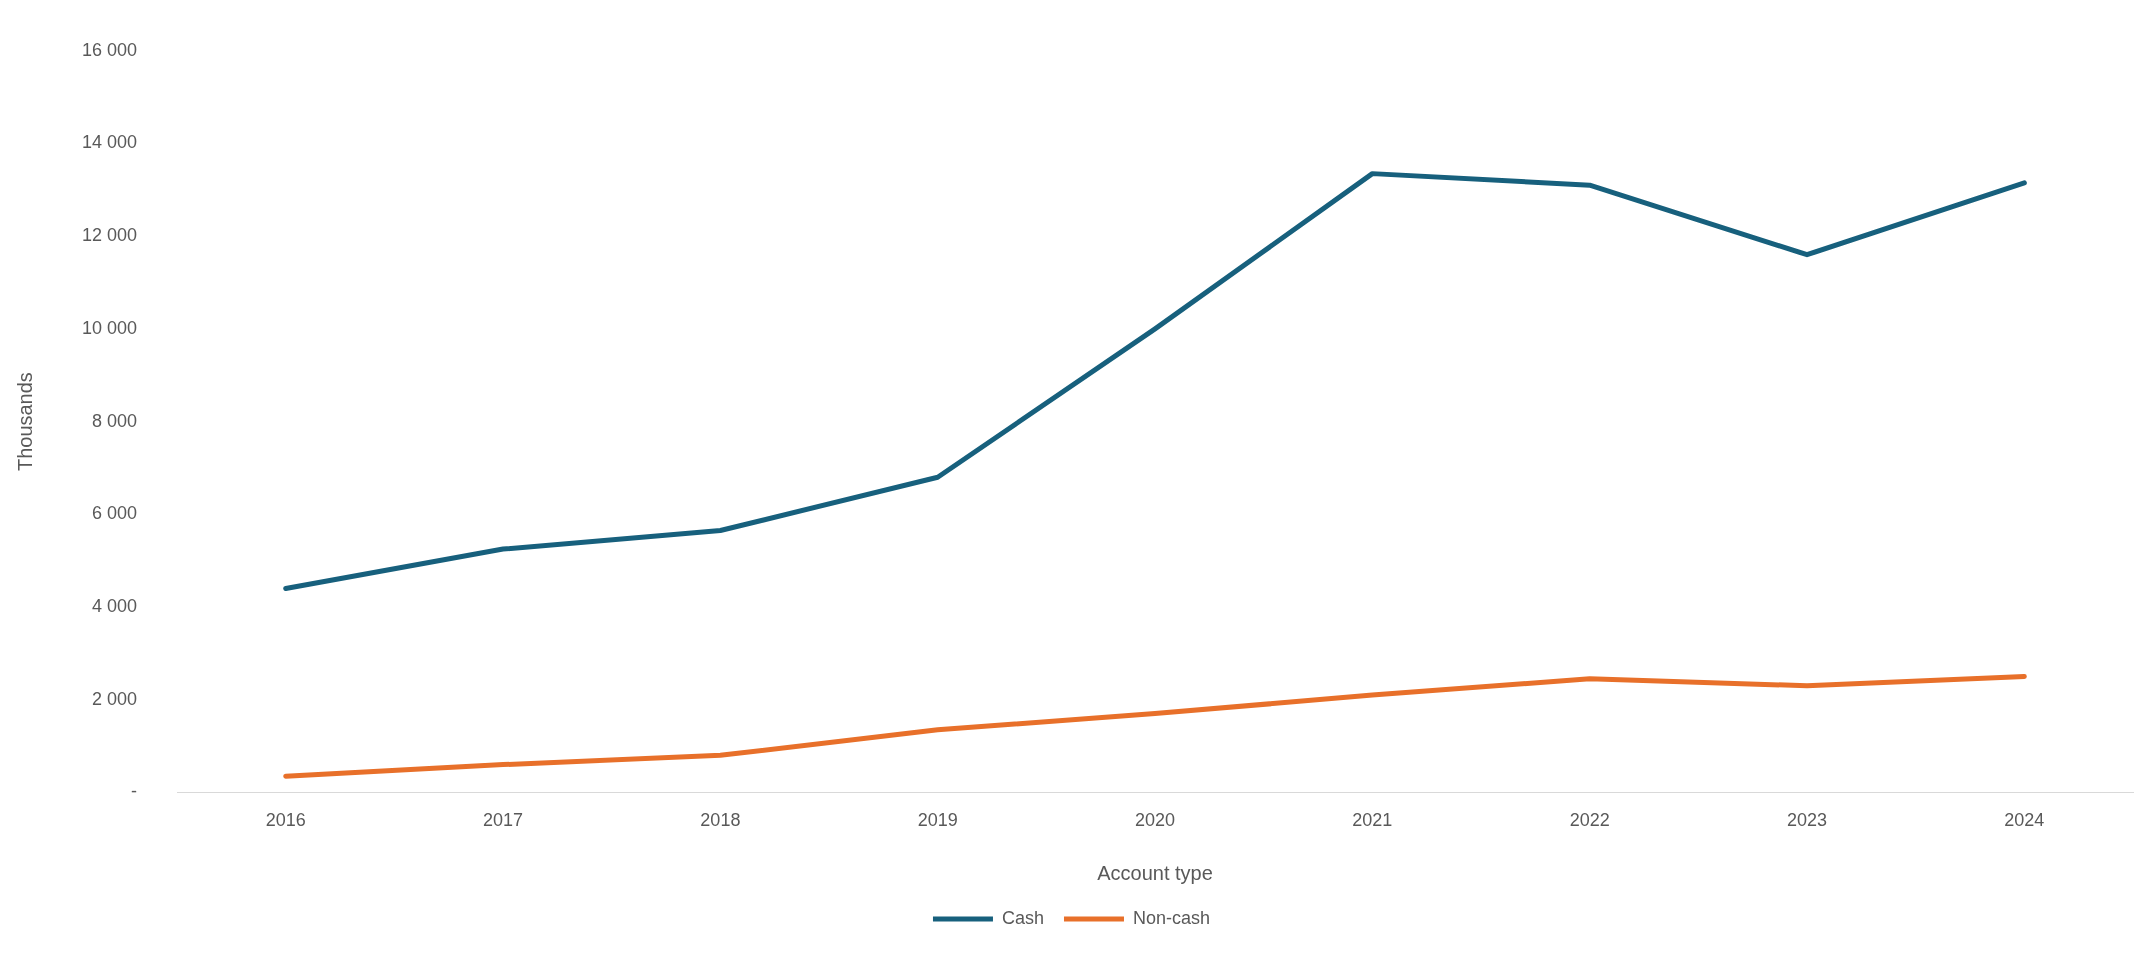  Describe the element at coordinates (2024, 820) in the screenshot. I see `x-tick-label: 2024` at that location.